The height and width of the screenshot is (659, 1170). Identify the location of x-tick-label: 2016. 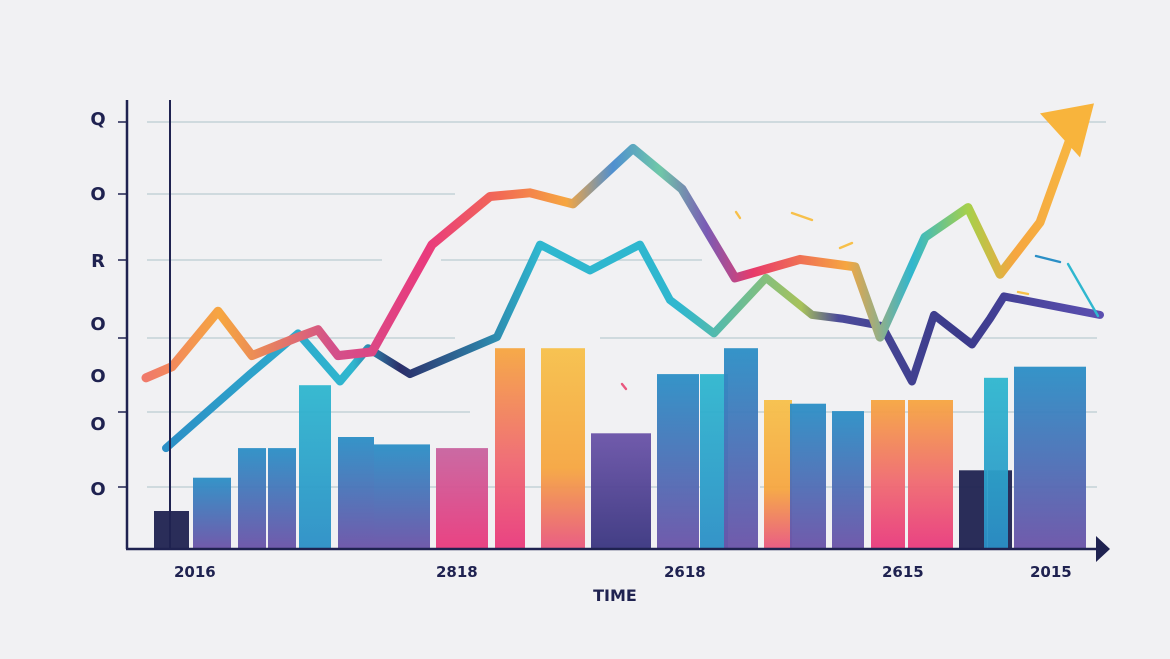
(195, 572).